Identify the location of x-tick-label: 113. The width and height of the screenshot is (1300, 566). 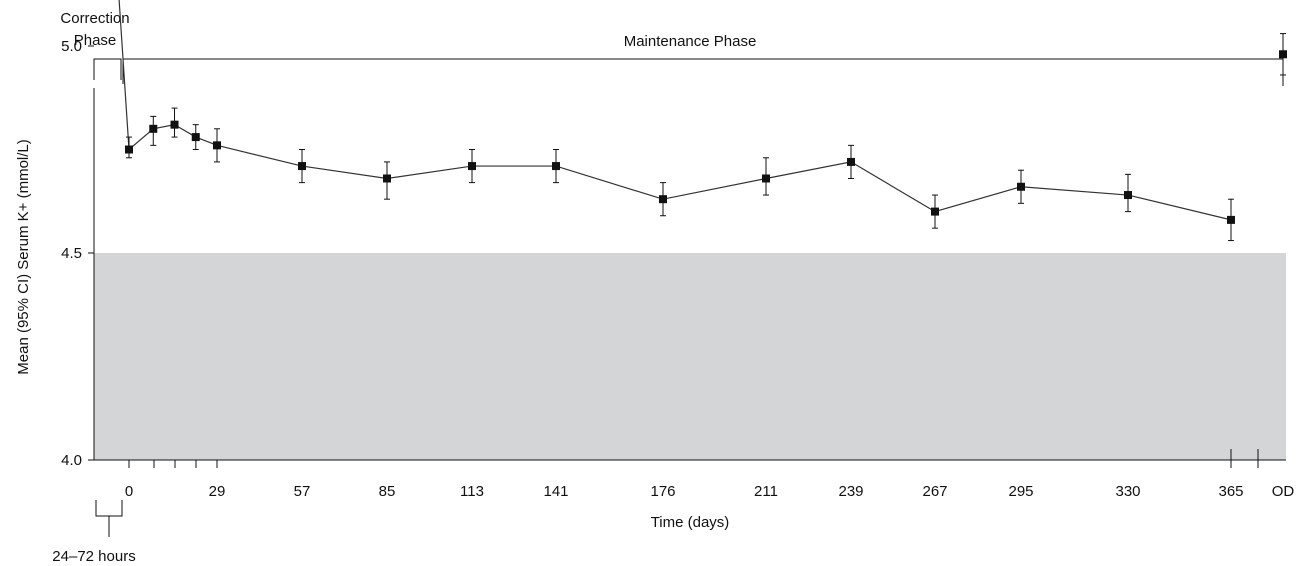
(472, 491).